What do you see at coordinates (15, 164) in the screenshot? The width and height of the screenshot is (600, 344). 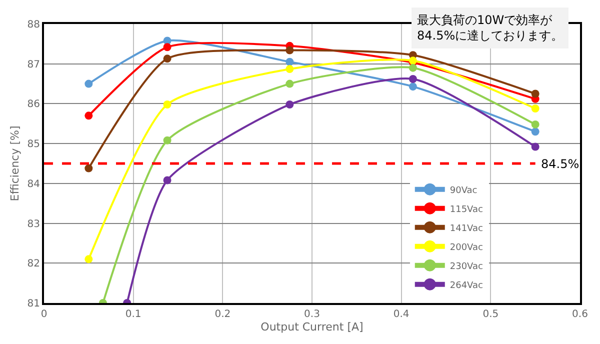 I see `y-axis-title: Efficiency [%]` at bounding box center [15, 164].